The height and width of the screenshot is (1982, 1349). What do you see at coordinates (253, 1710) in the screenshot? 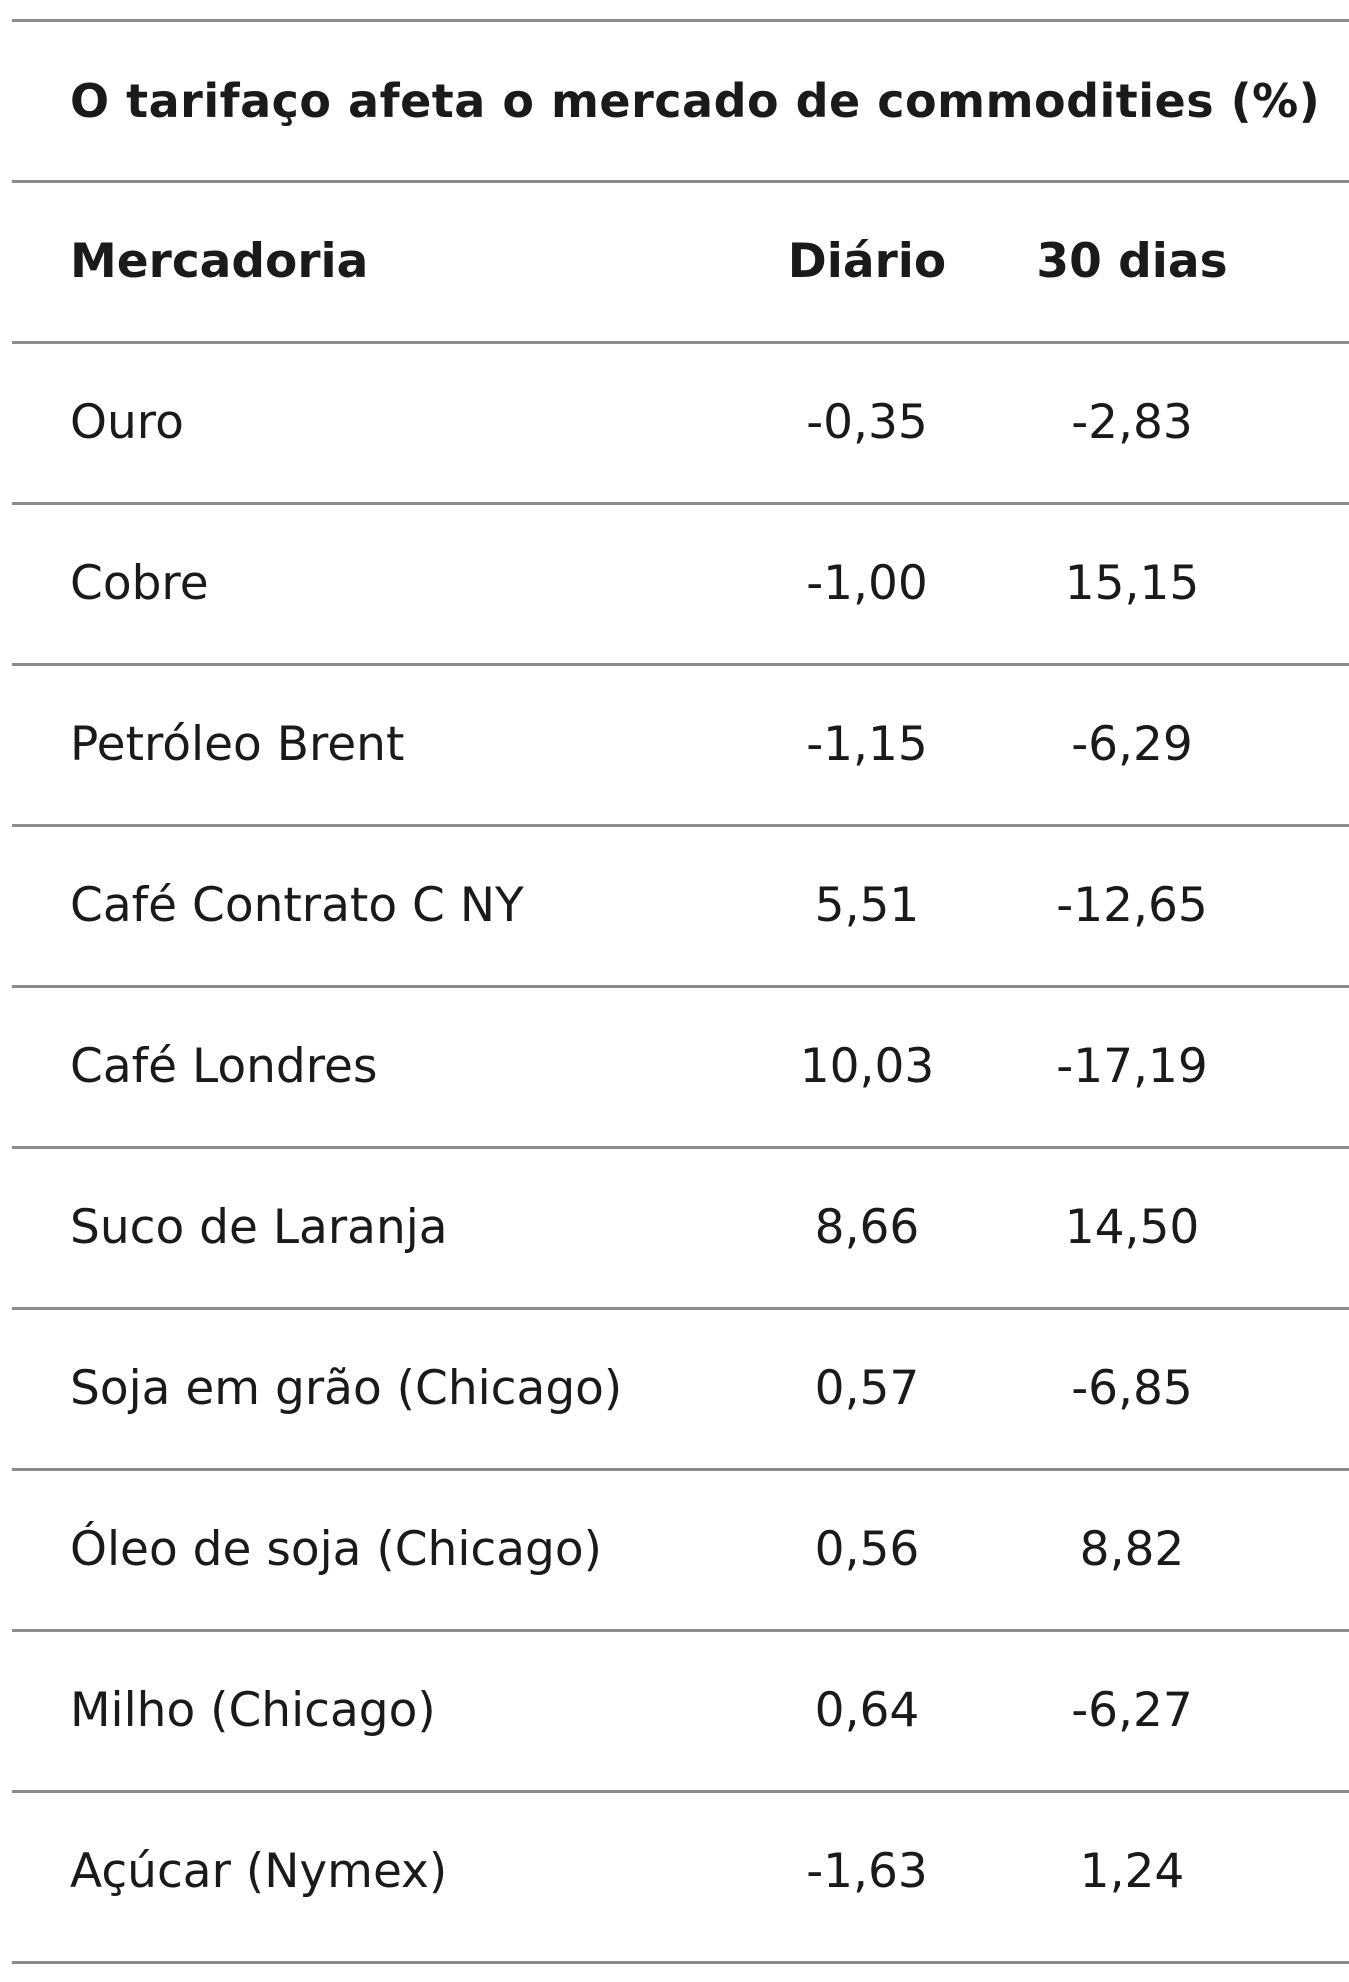
I see `commodity-name: Milho (Chicago)` at bounding box center [253, 1710].